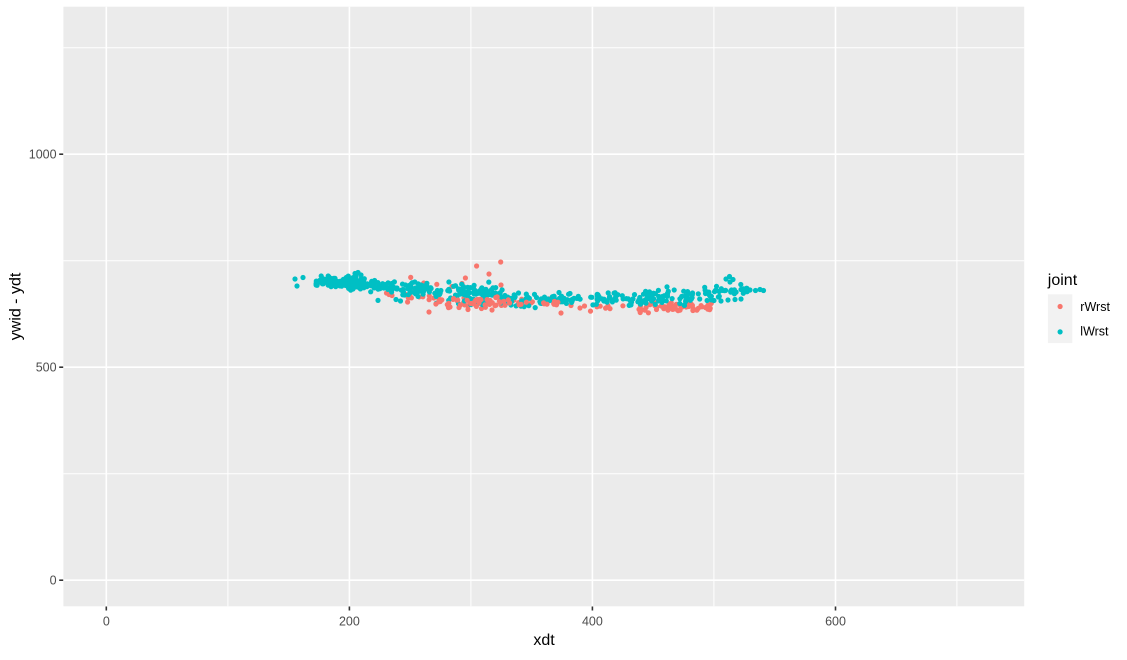  I want to click on svg-text: joint, so click(1062, 280).